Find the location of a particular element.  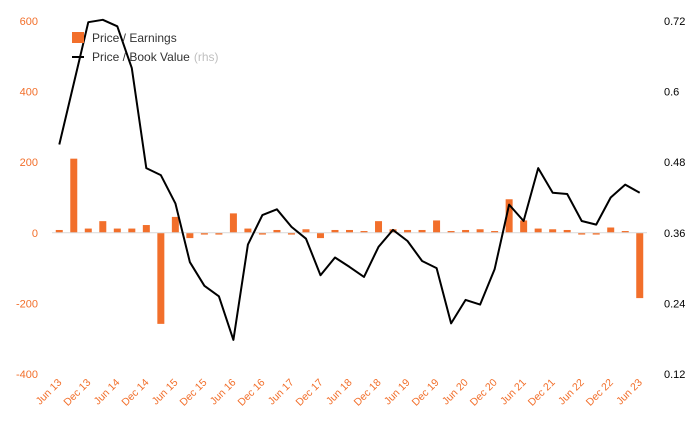

legend-line-suffix: (rhs) is located at coordinates (206, 56).